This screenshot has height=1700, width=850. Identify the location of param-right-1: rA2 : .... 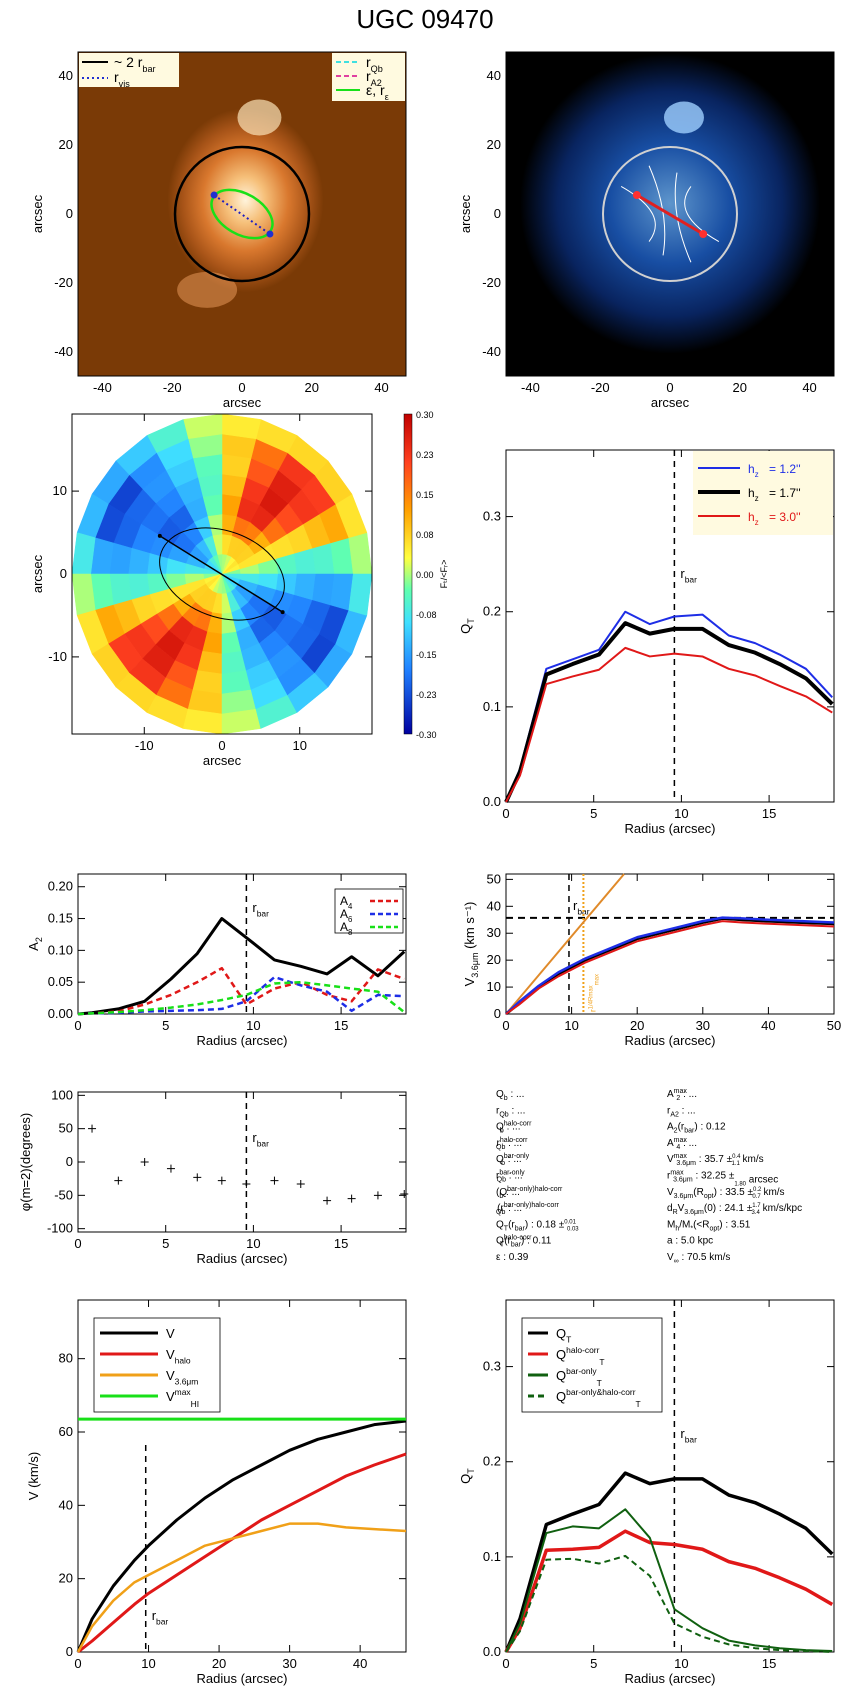
(681, 1111).